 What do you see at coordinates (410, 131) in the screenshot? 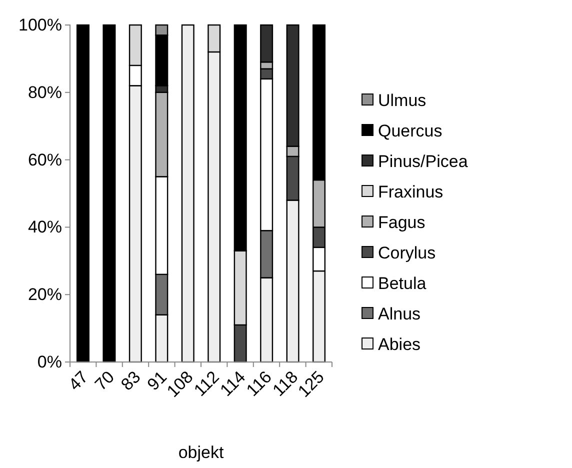
I see `legend-label: Quercus` at bounding box center [410, 131].